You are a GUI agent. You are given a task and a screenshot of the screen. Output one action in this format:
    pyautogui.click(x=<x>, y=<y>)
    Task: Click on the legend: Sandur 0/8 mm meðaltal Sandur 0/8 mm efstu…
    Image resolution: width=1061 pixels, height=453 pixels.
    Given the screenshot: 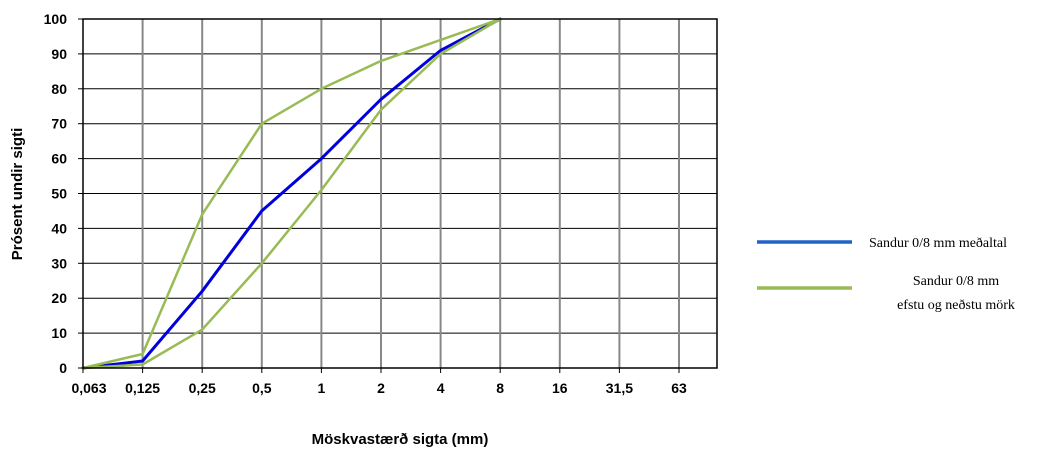 What is the action you would take?
    pyautogui.click(x=886, y=274)
    